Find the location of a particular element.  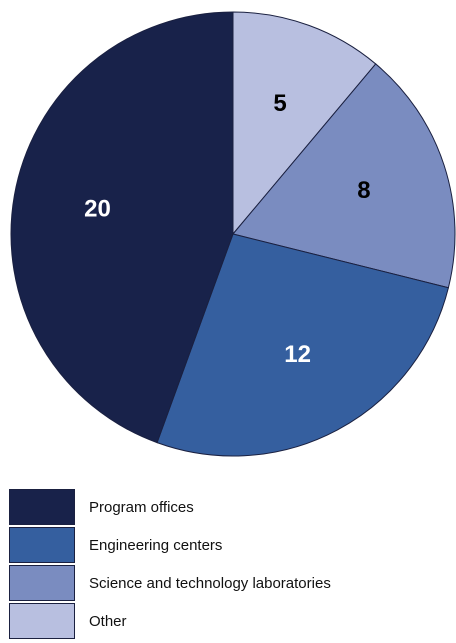

legend-label-engineering-centers: Engineering centers is located at coordinates (156, 545).